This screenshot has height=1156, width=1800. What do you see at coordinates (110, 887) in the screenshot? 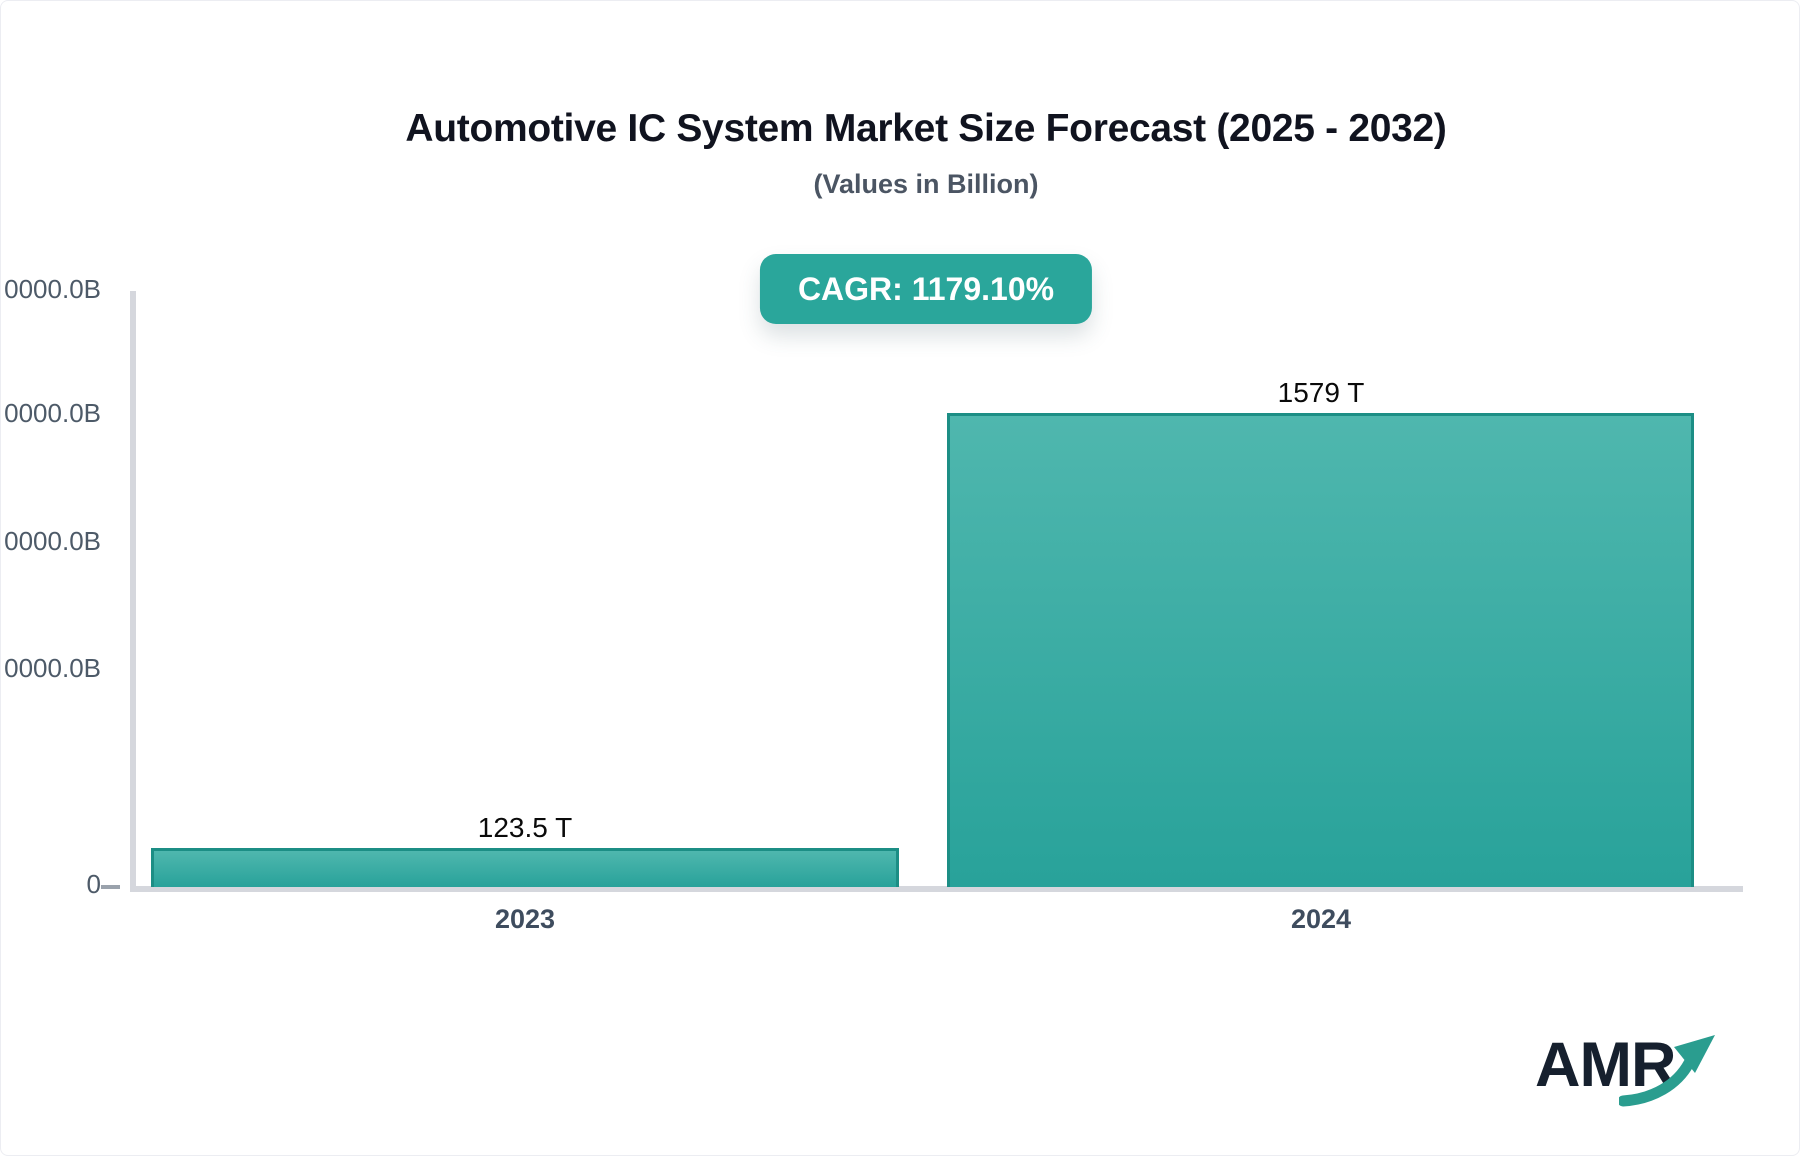
I see `y-axis-zero-tick-mark` at bounding box center [110, 887].